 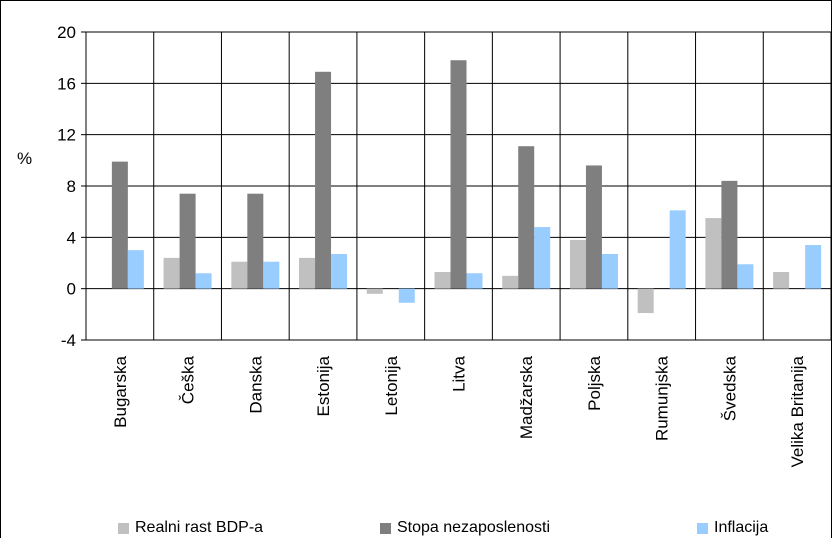 What do you see at coordinates (199, 527) in the screenshot?
I see `legend-label-1: Realni rast BDP-a` at bounding box center [199, 527].